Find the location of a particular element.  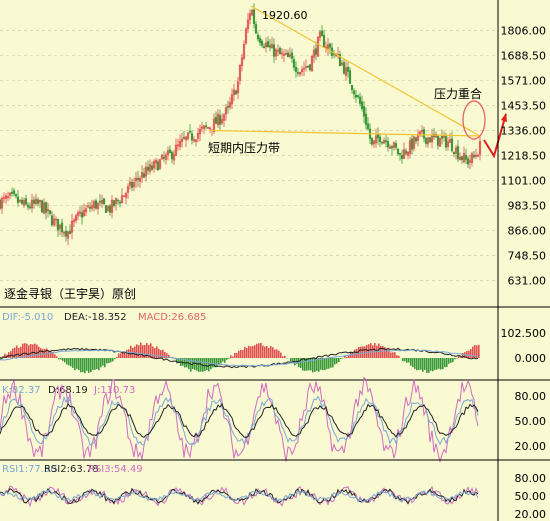

horizontal-resistance-line is located at coordinates (345, 133).